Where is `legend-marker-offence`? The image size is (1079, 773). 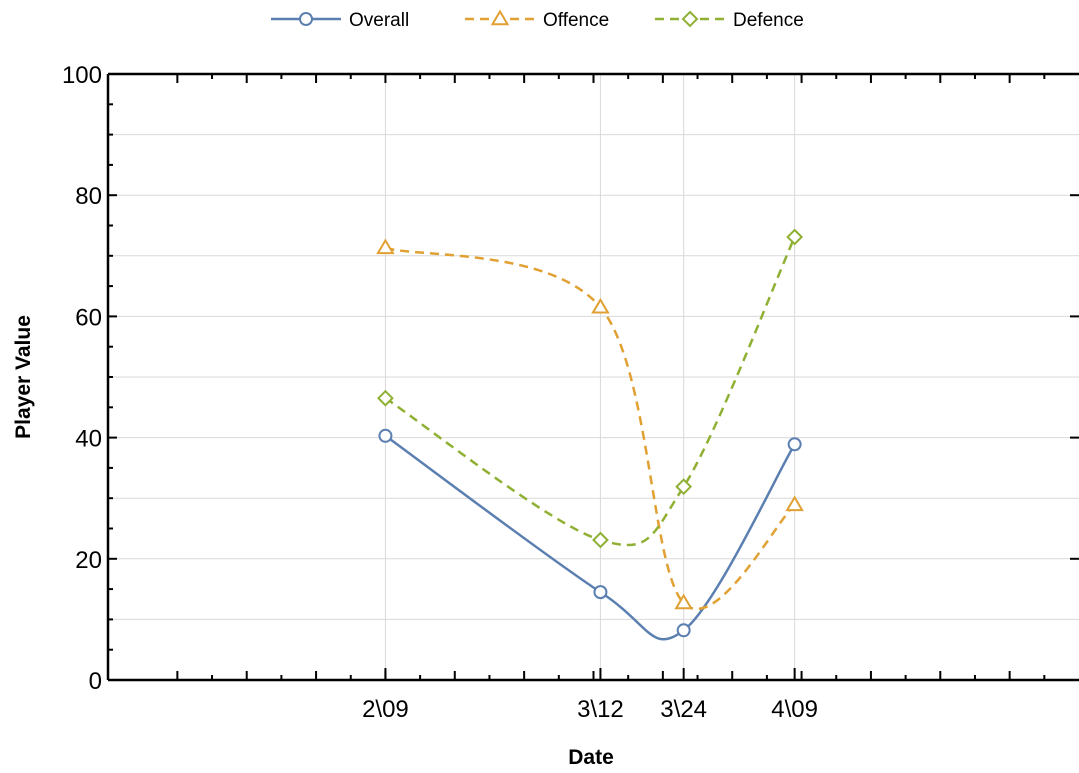 legend-marker-offence is located at coordinates (500, 17).